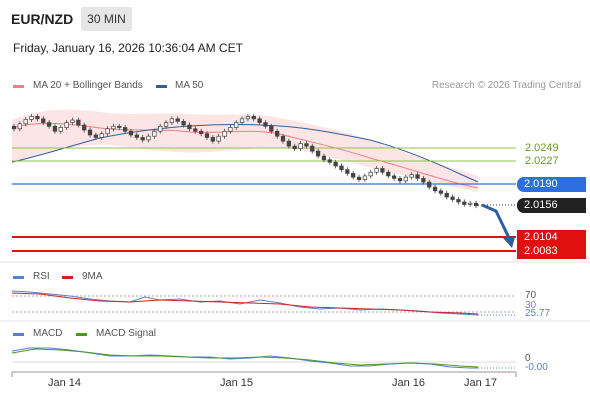 This screenshot has height=400, width=590. Describe the element at coordinates (126, 333) in the screenshot. I see `macd-signal-legend-label: MACD Signal` at that location.